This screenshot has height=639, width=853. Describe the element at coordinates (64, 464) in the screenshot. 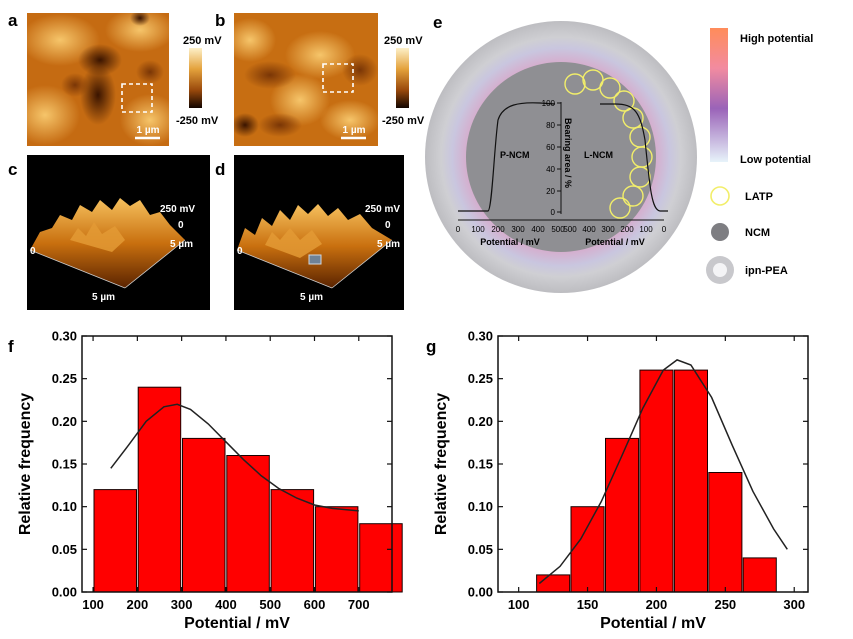

I see `y-tick-label: 0.15` at that location.